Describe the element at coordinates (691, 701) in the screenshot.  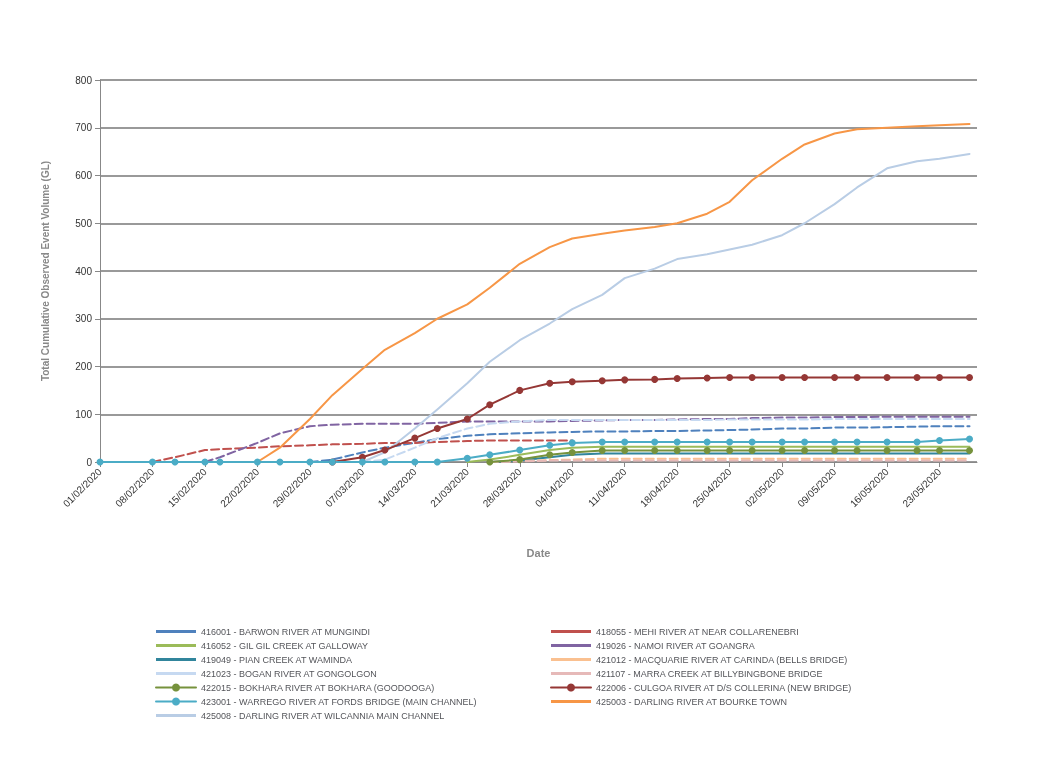
I see `legend-label: 425003 - DARLING RIVER AT BOURKE TOWN` at that location.